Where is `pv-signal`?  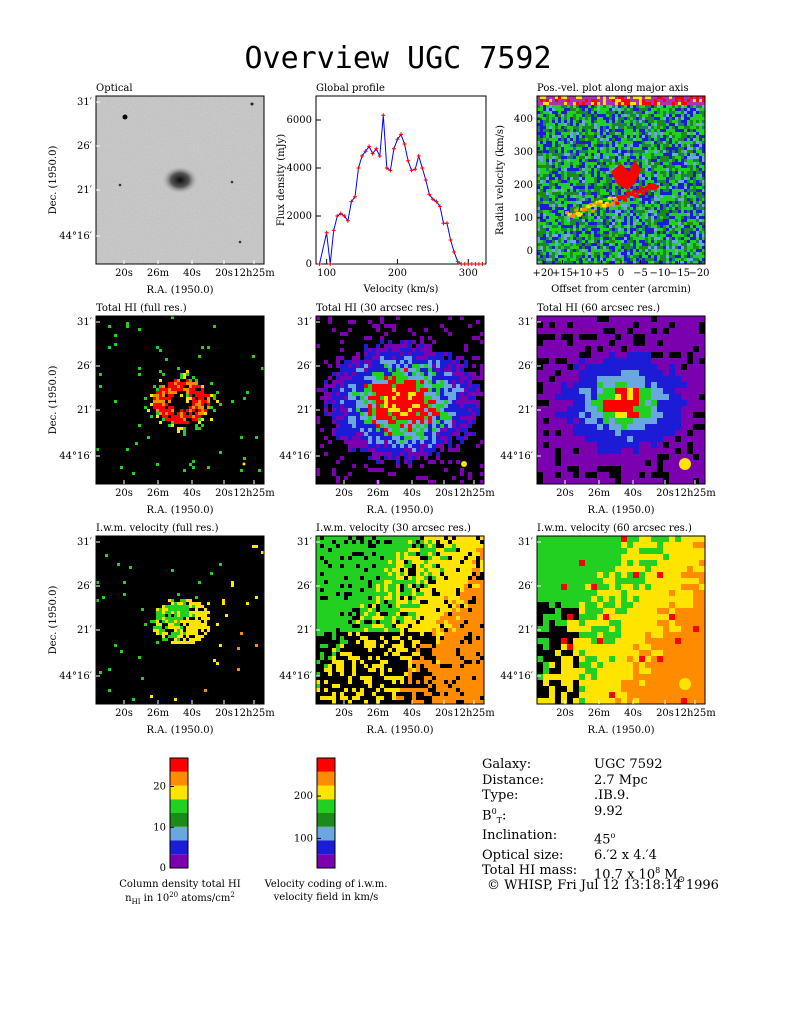 pv-signal is located at coordinates (637, 197).